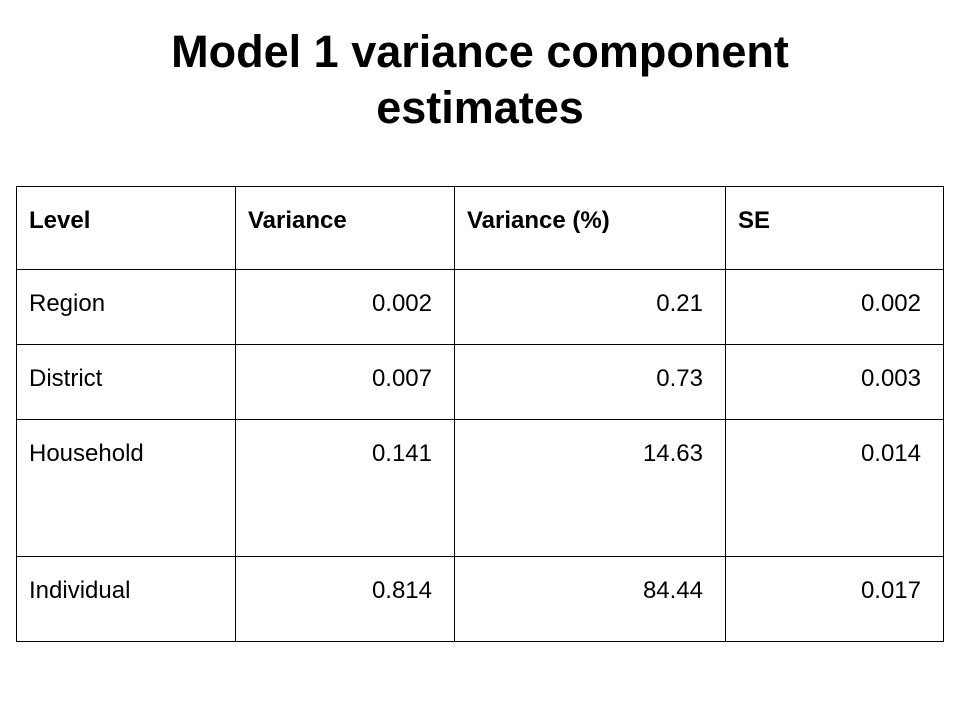 The width and height of the screenshot is (960, 720). I want to click on table-header-row: Level Variance Variance (%) SE, so click(480, 228).